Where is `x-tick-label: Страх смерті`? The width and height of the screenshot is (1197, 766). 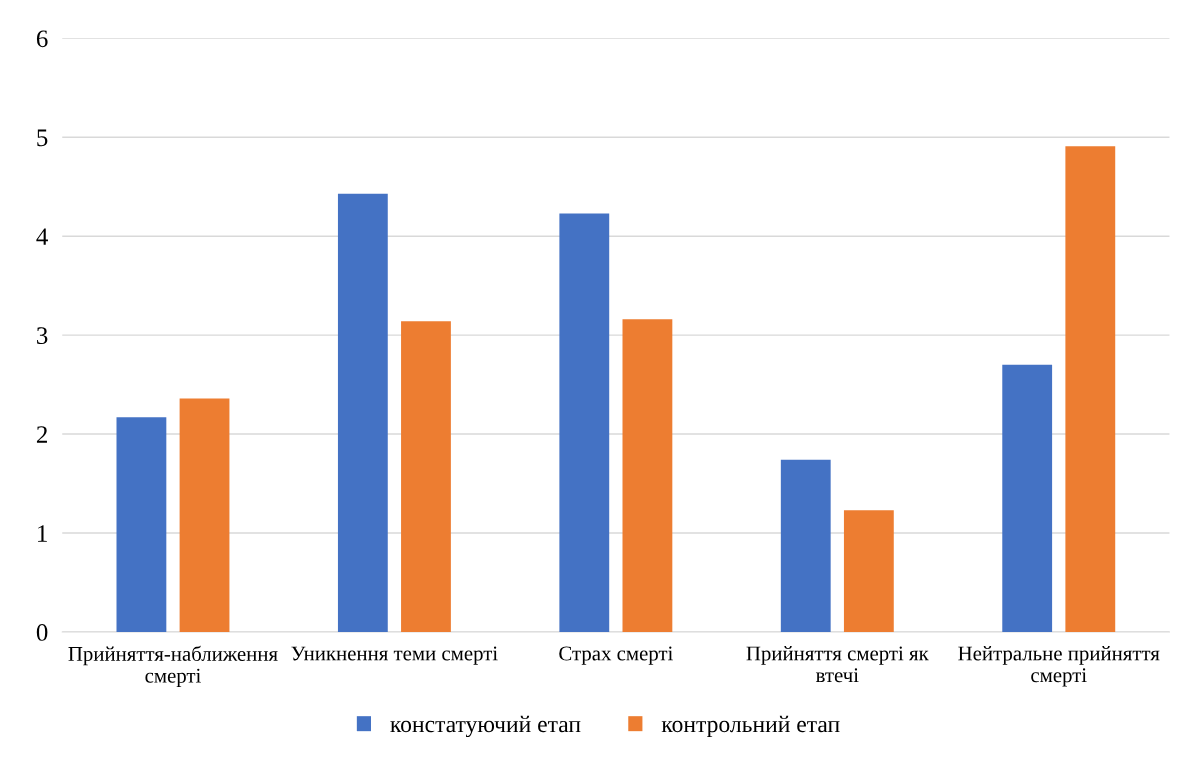 x-tick-label: Страх смерті is located at coordinates (616, 655).